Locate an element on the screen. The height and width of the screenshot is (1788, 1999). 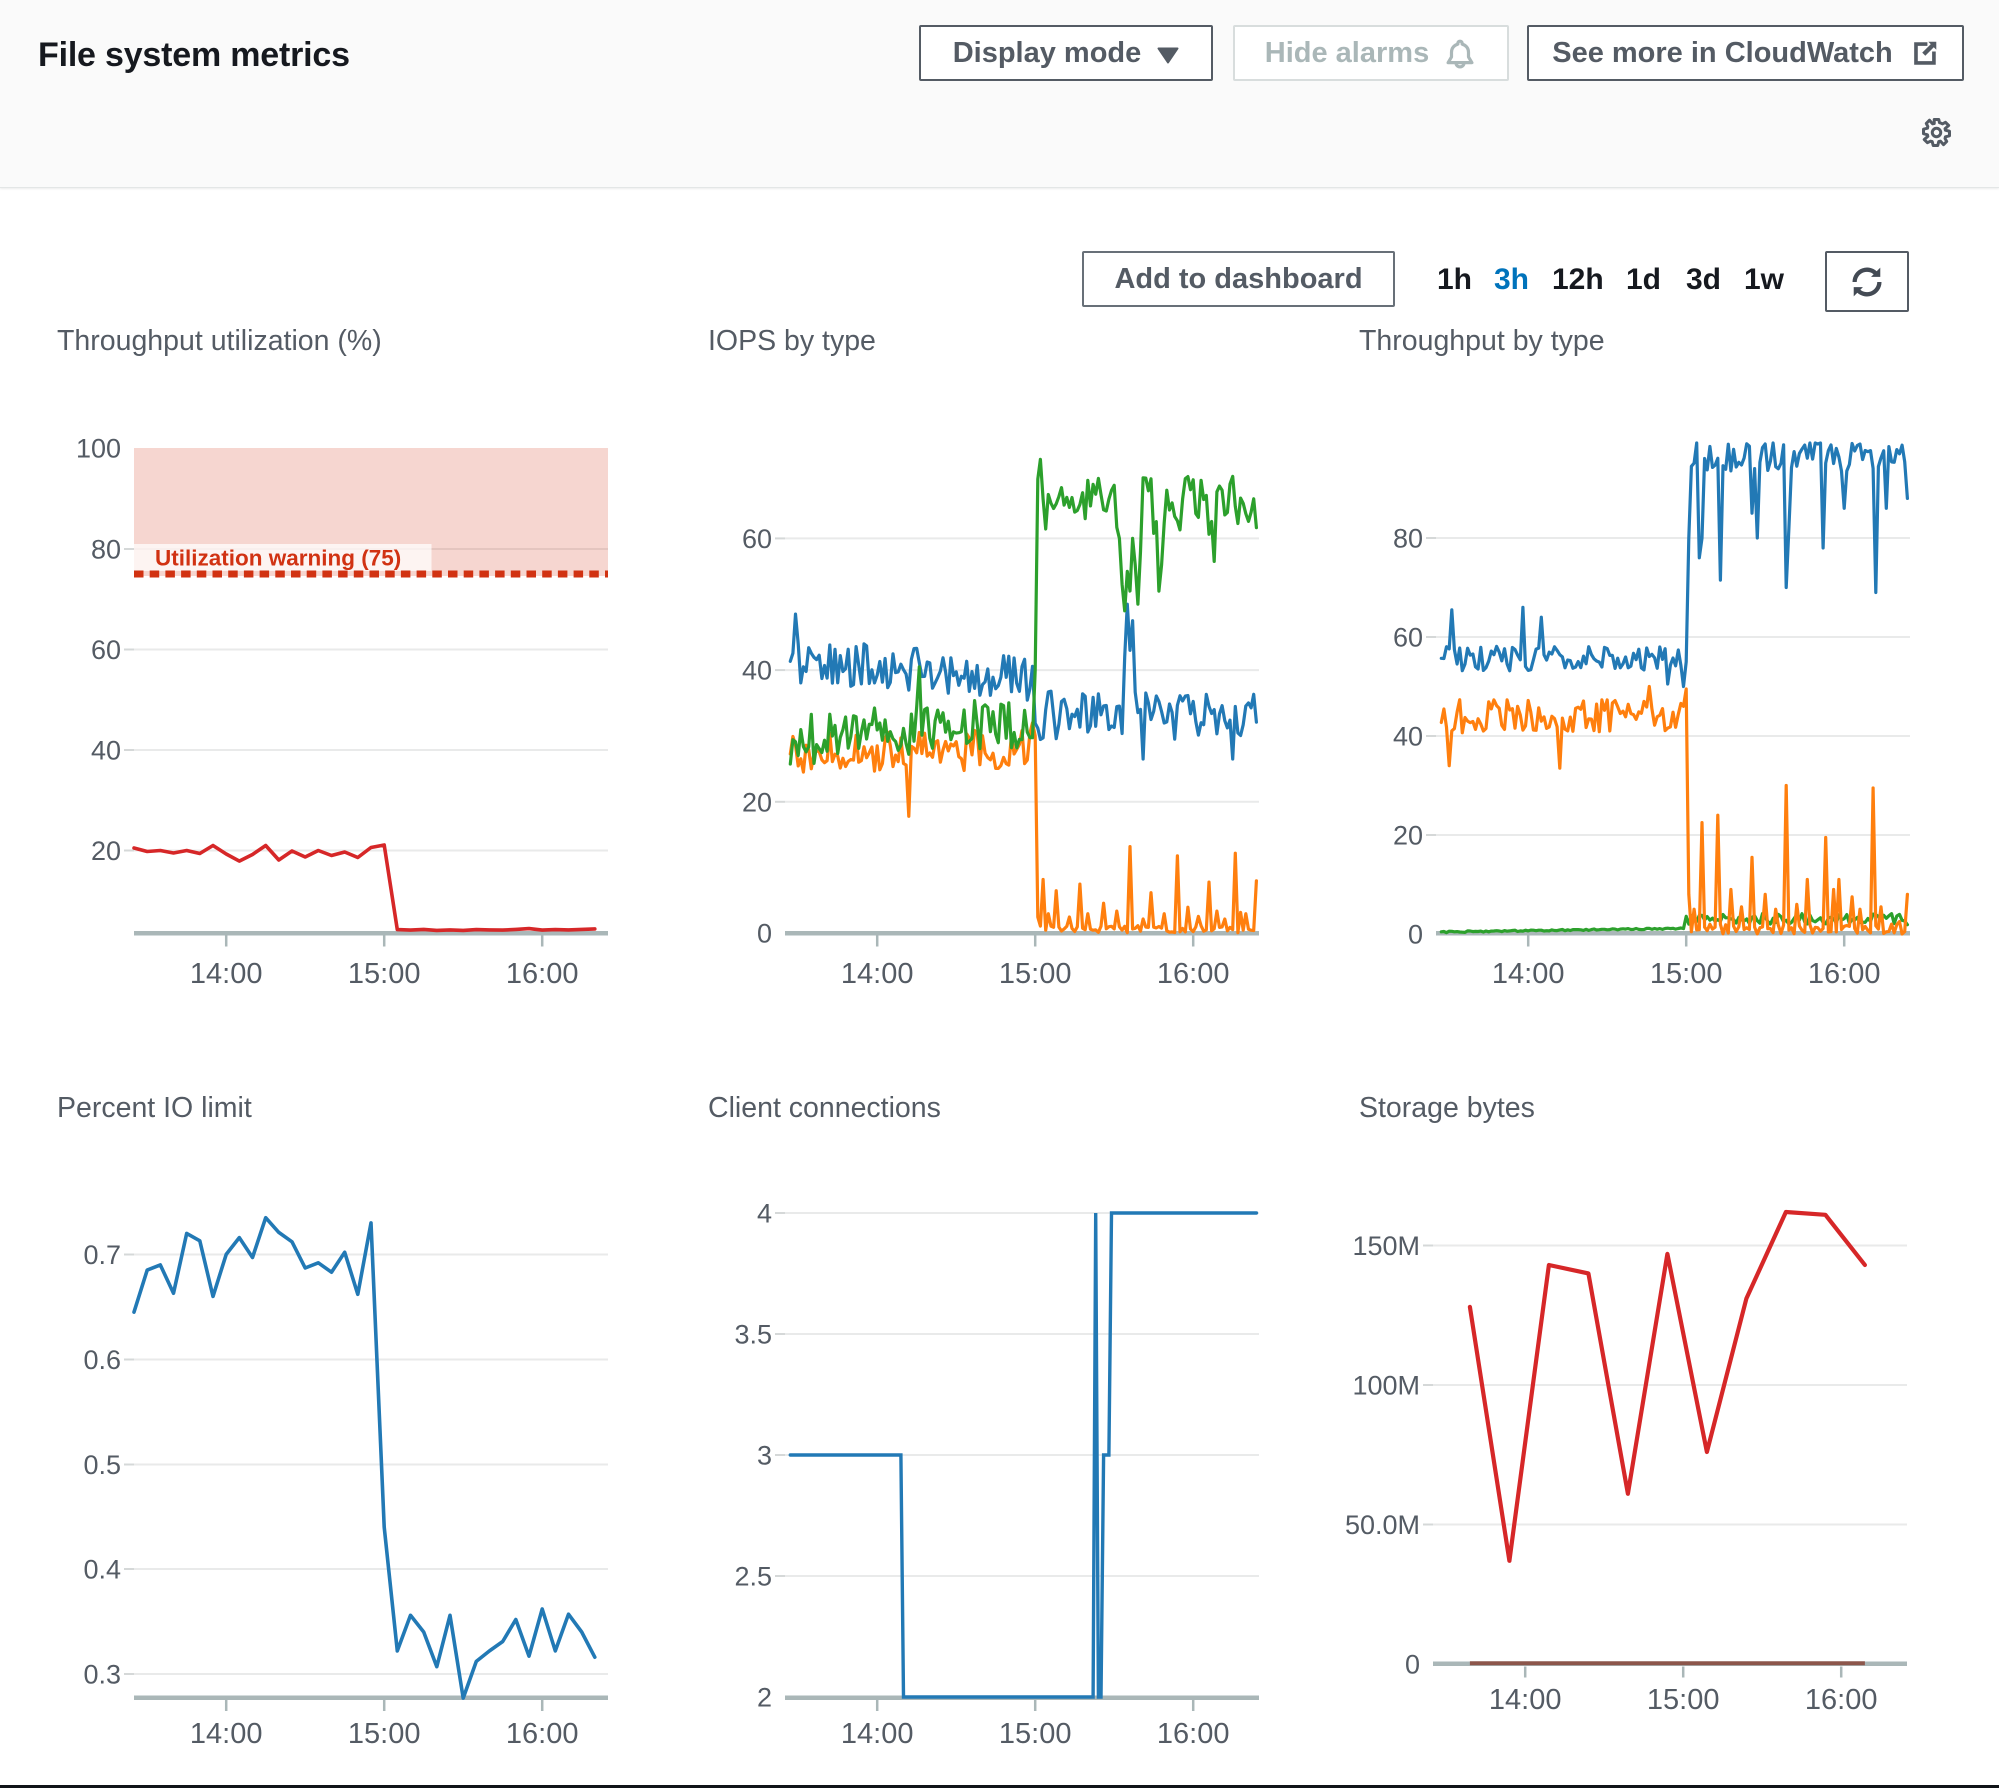
svg-text: Client connections is located at coordinates (824, 1108).